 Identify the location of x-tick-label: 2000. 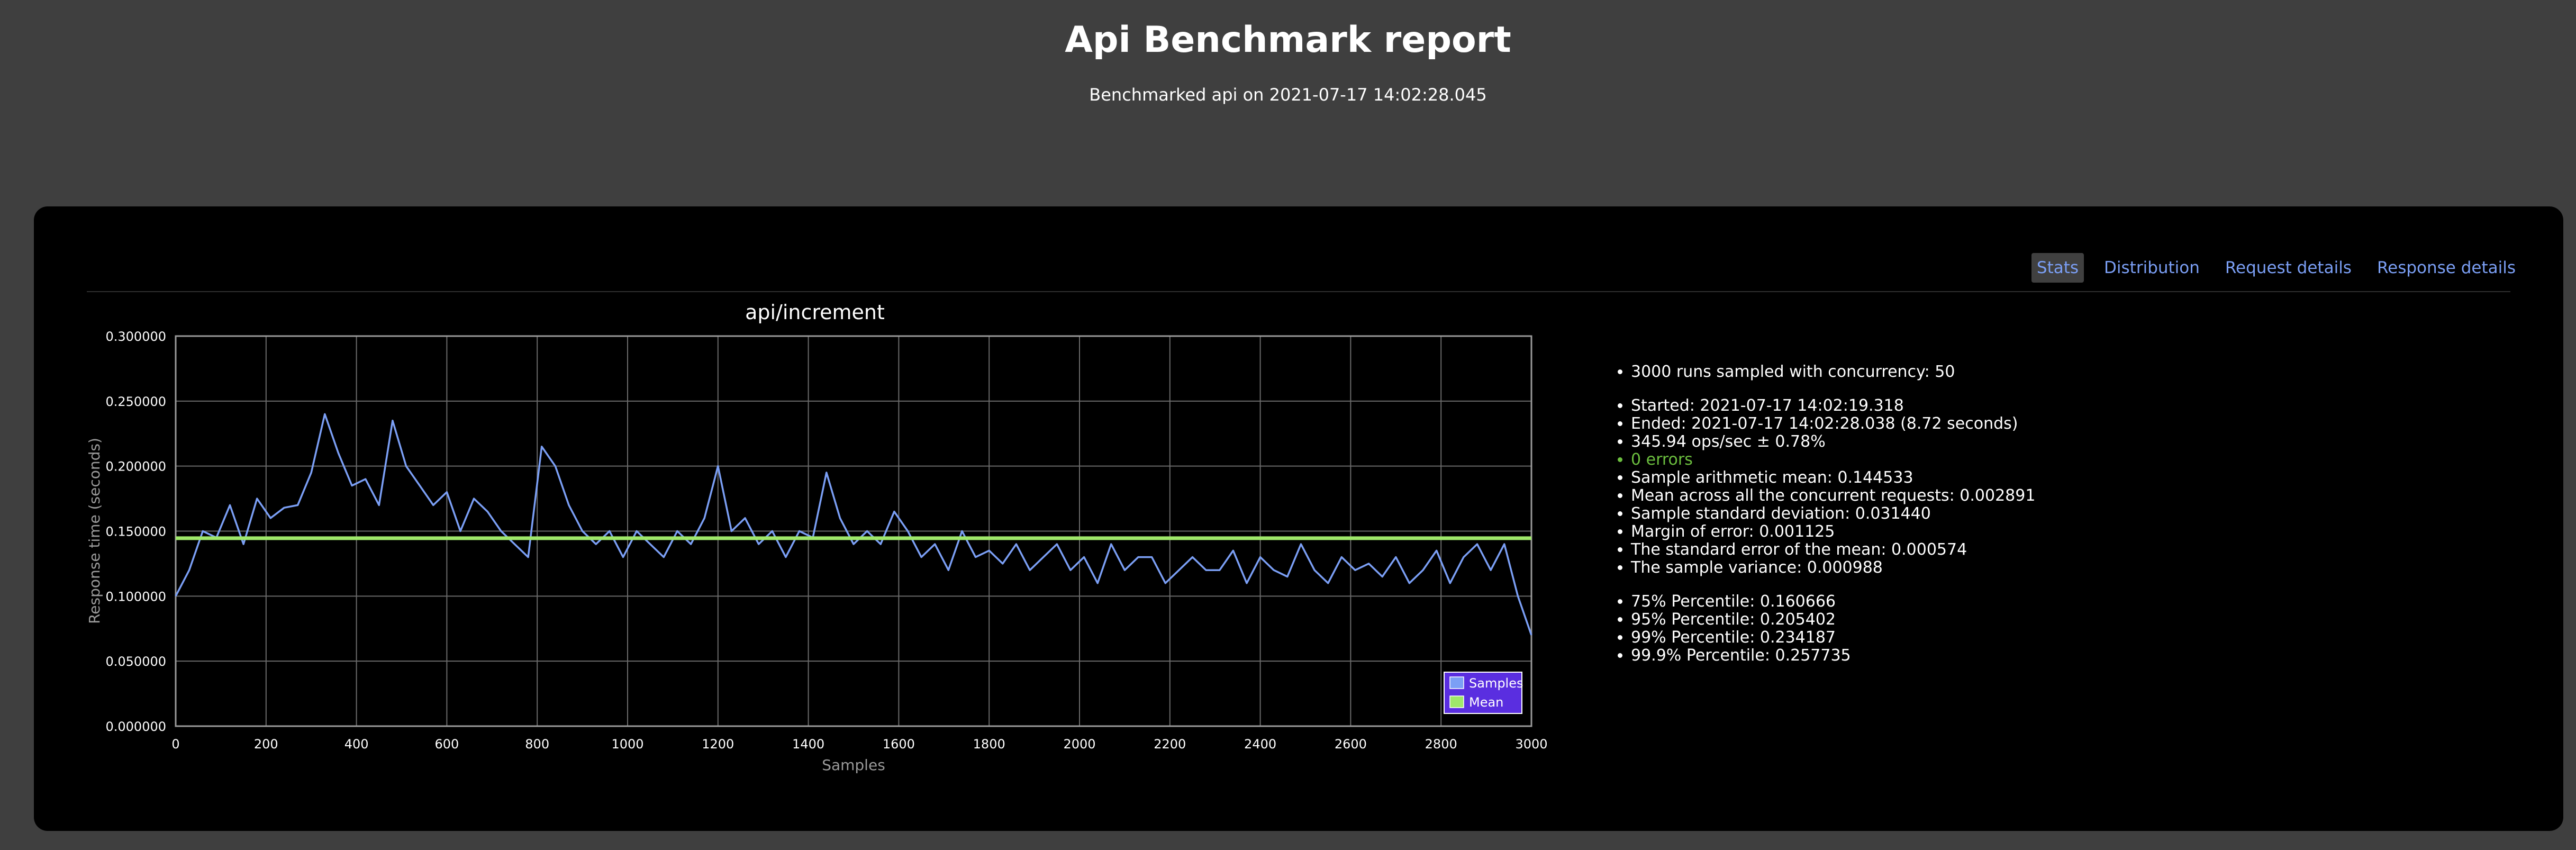
(1079, 744).